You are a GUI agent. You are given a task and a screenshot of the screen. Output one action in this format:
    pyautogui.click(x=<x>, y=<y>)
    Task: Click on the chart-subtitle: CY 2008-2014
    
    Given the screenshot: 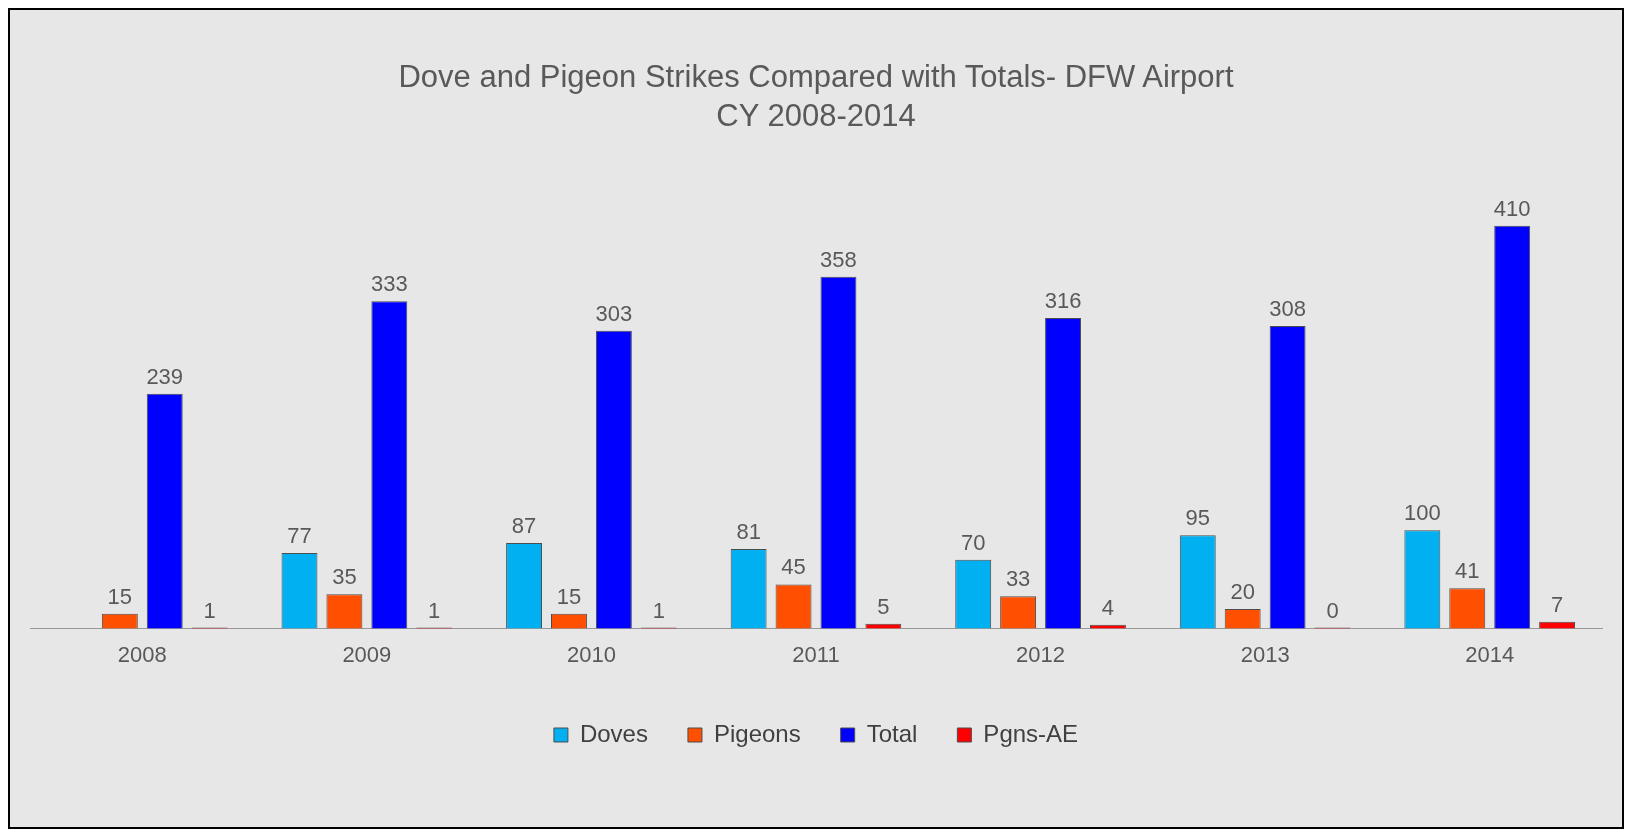 What is the action you would take?
    pyautogui.click(x=816, y=116)
    